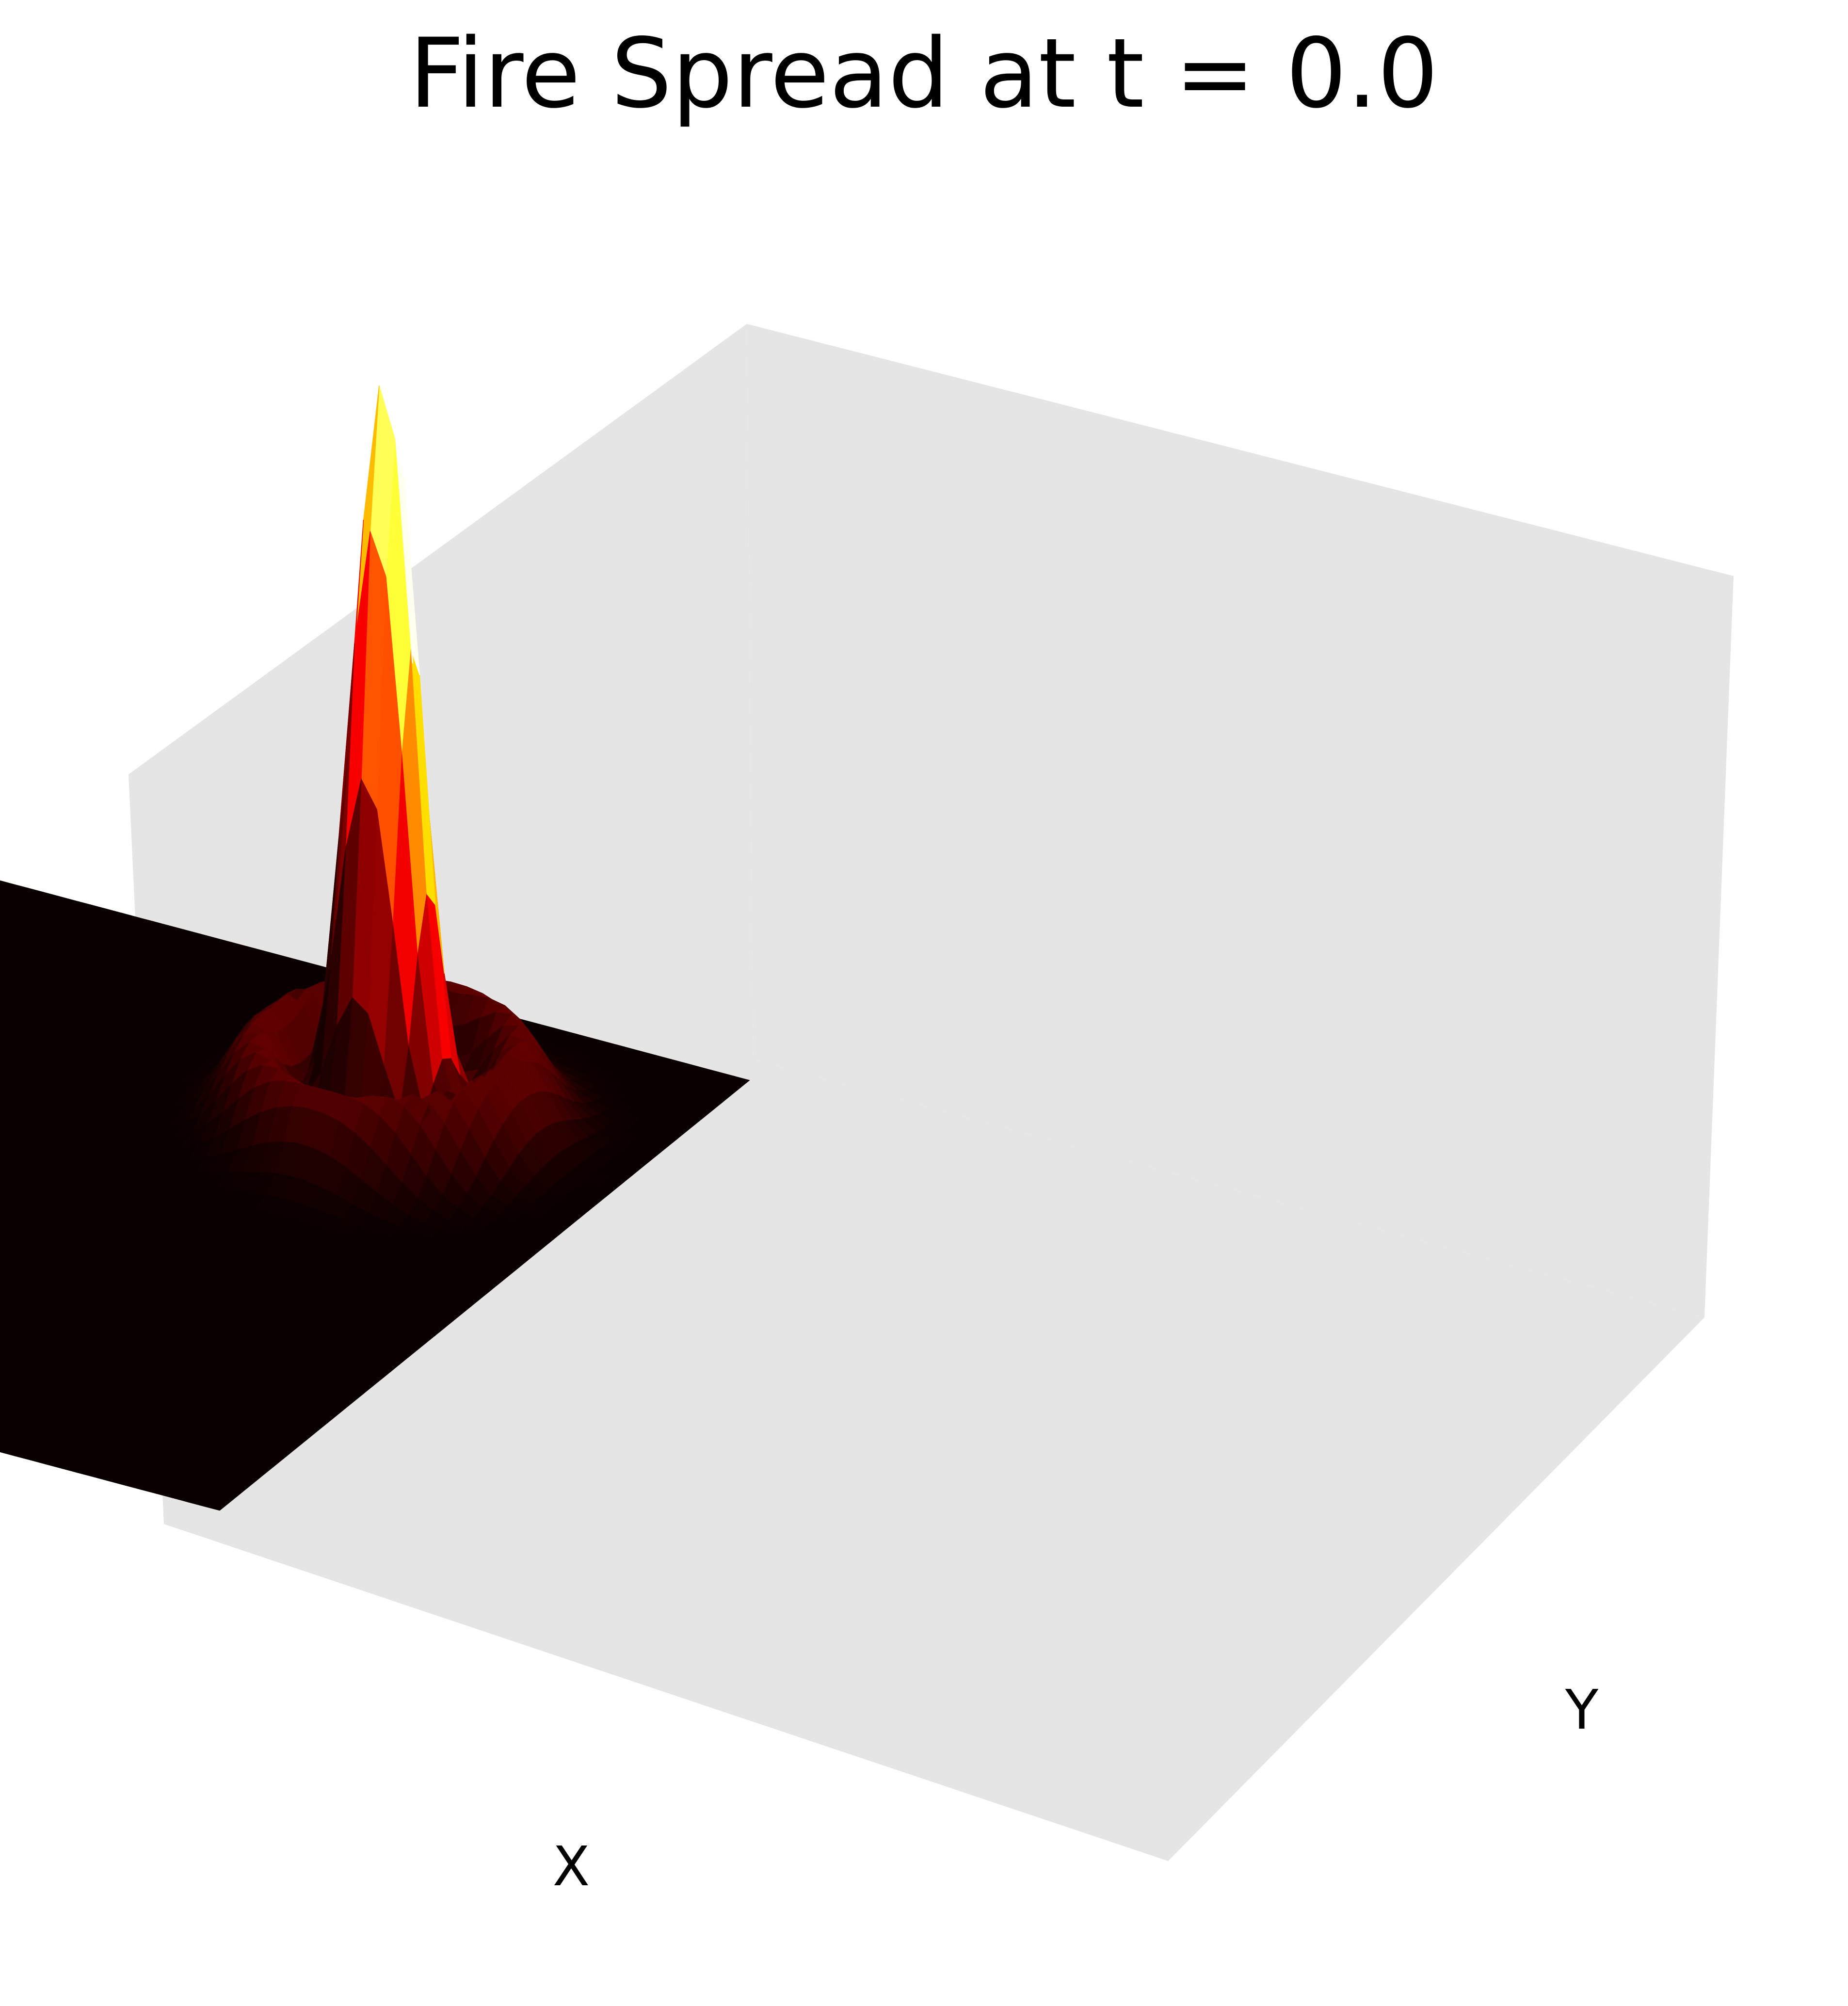  I want to click on y-axis-label: Y, so click(1582, 1711).